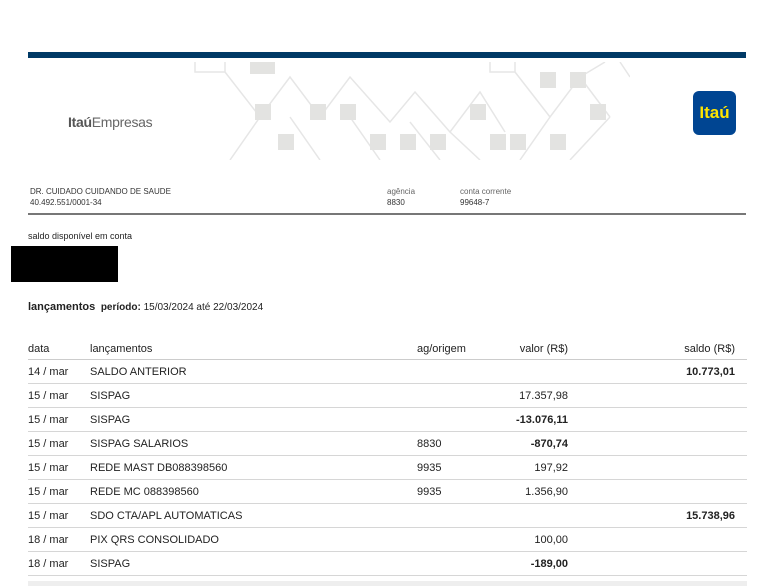 This screenshot has width=777, height=586. I want to click on table-row: 15 / mar REDE MC 088398560 9935 1.356,90, so click(387, 491).